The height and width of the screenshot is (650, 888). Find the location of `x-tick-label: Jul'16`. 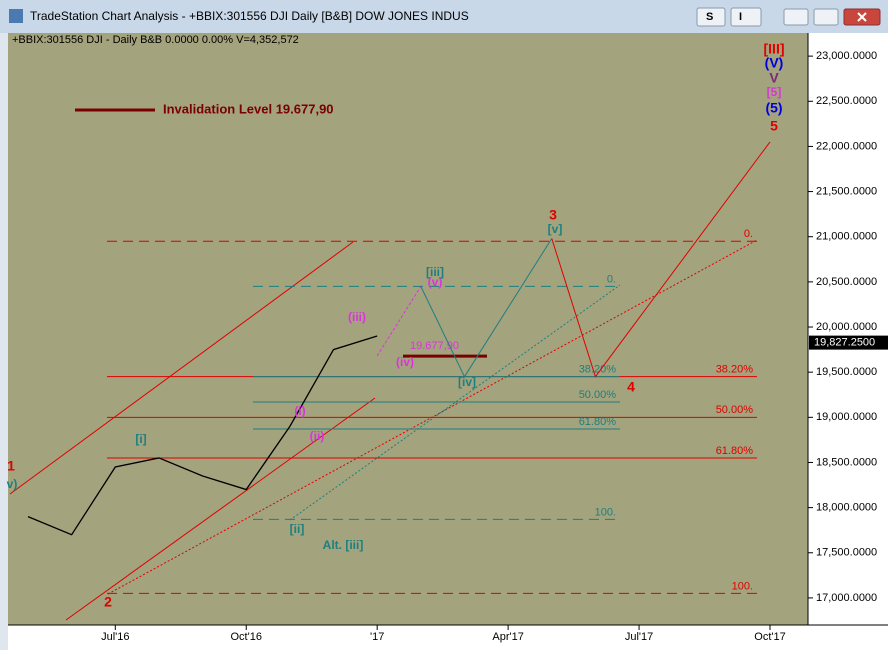

x-tick-label: Jul'16 is located at coordinates (115, 637).